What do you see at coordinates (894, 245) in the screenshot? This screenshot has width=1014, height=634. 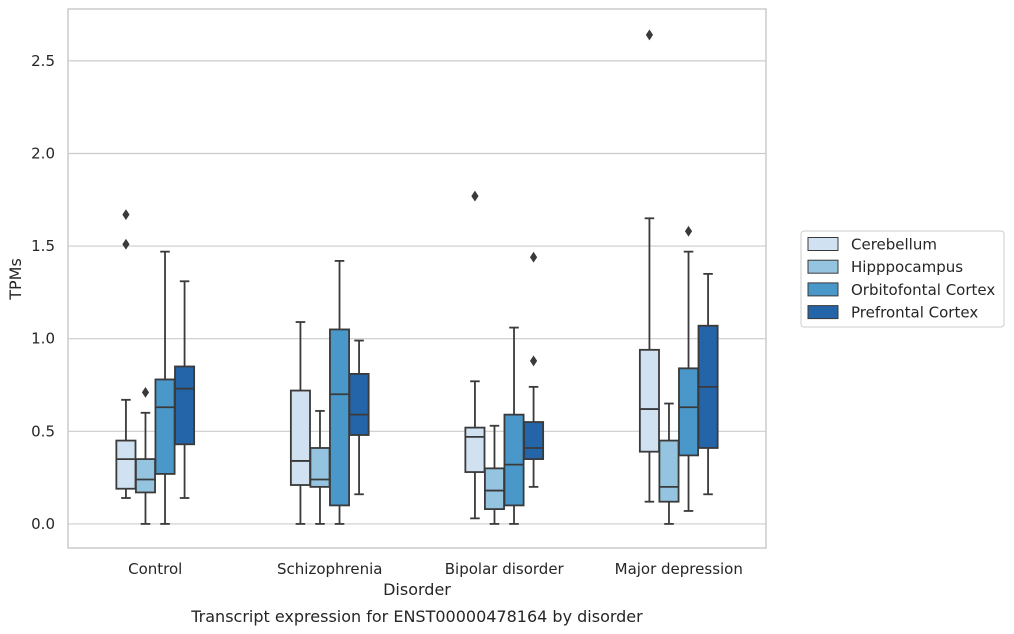 I see `legend-label: Cerebellum` at bounding box center [894, 245].